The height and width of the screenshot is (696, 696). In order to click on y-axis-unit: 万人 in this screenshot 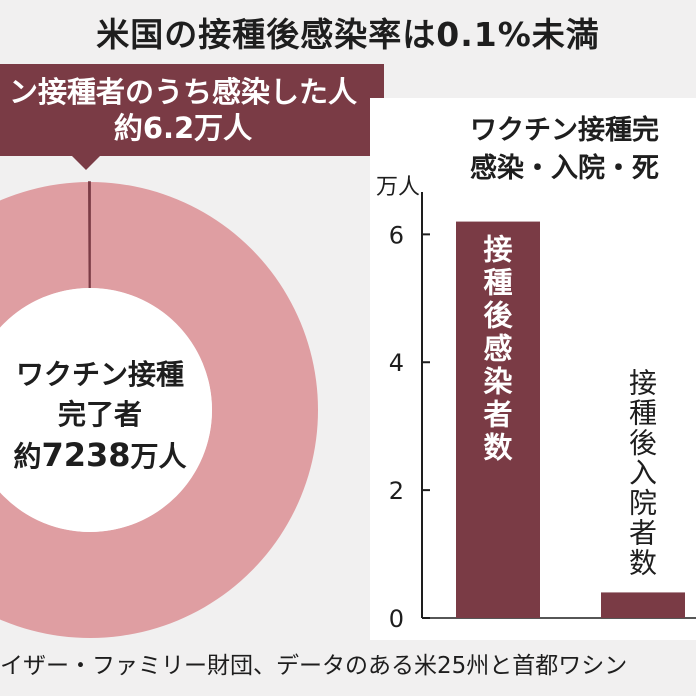, I will do `click(398, 187)`.